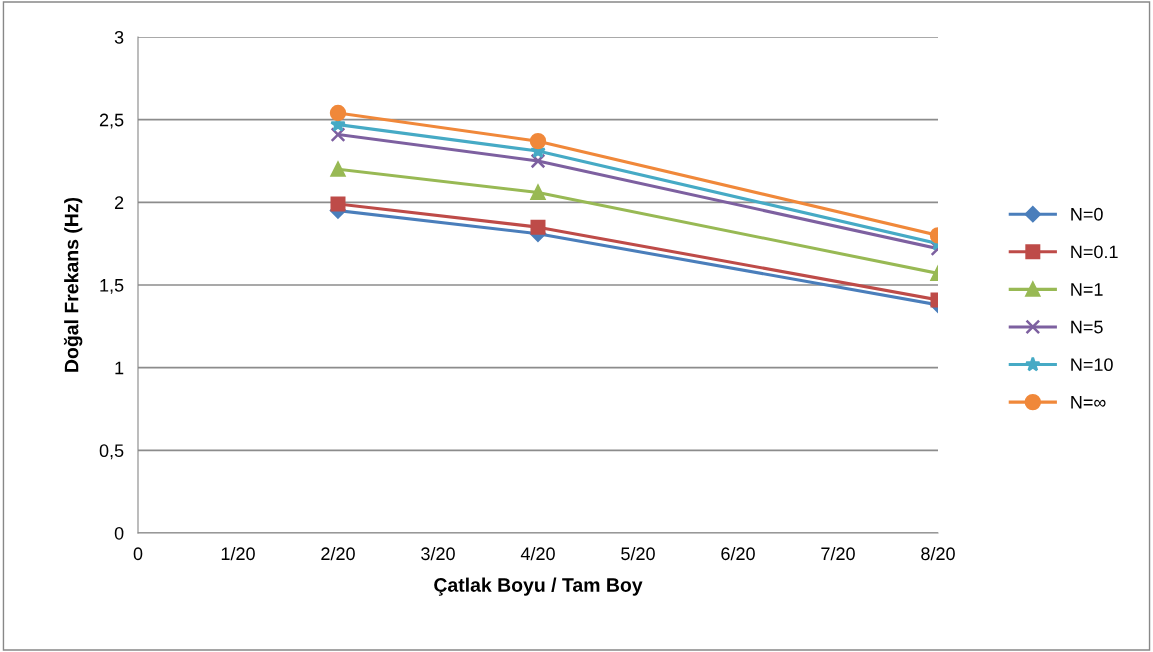  What do you see at coordinates (1094, 252) in the screenshot?
I see `legend-label: N=0.1` at bounding box center [1094, 252].